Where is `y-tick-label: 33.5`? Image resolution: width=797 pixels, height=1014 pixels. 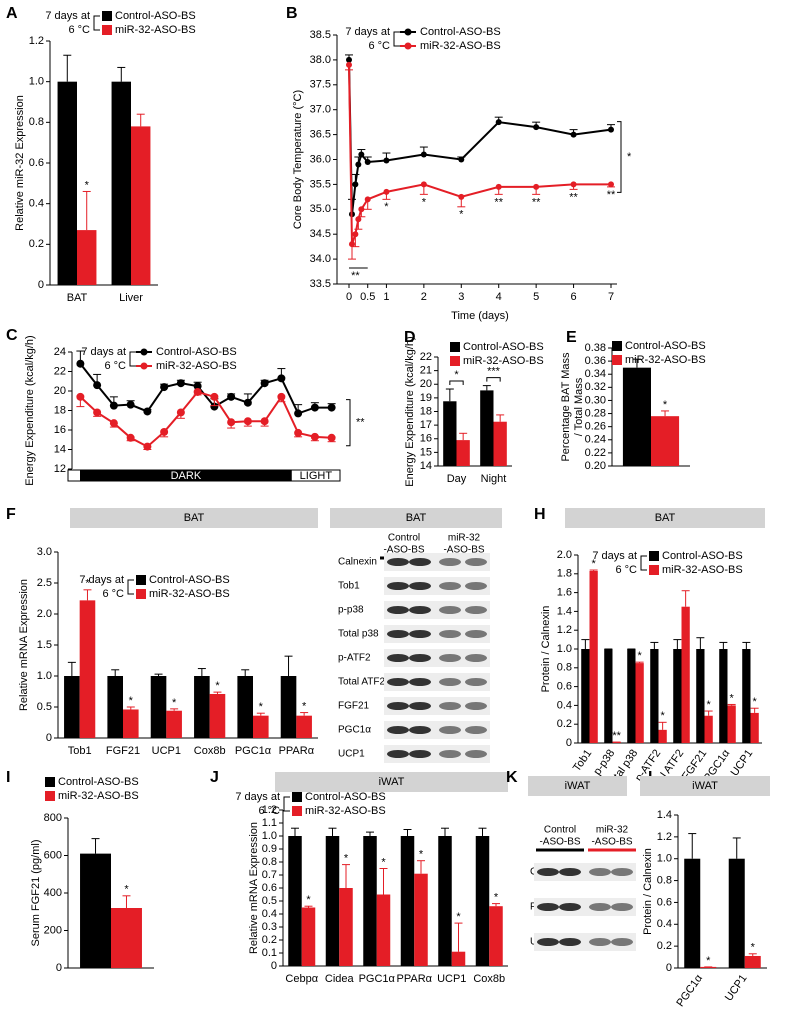
y-tick-label: 33.5 is located at coordinates (320, 284).